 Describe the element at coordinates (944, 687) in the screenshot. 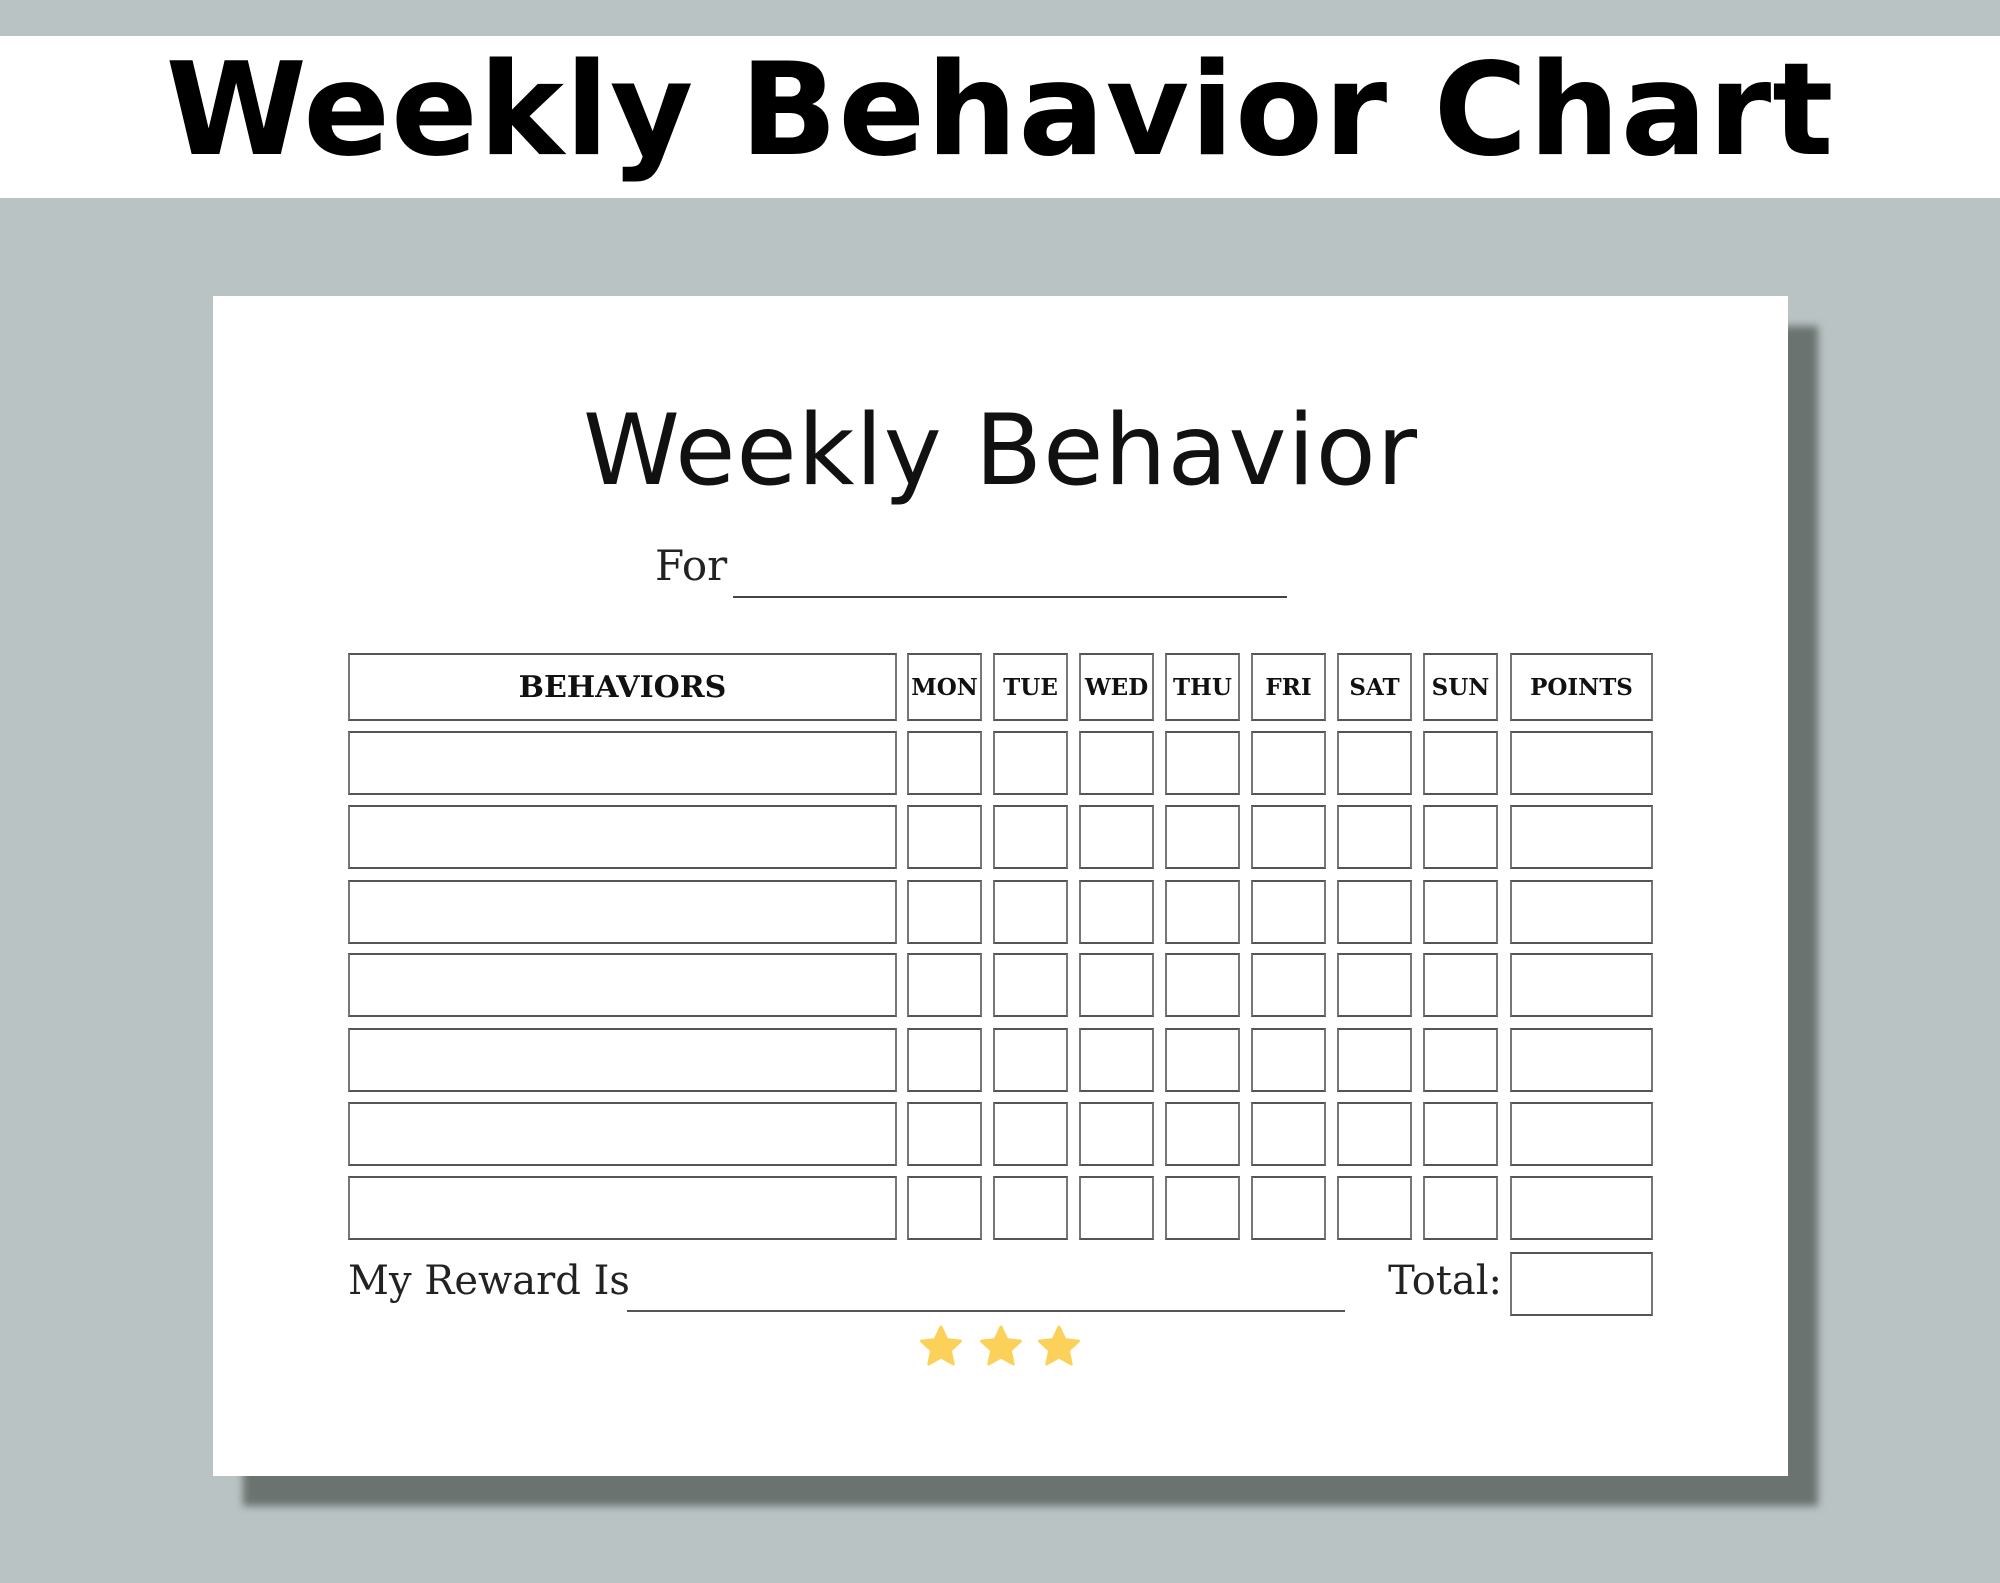

I see `header-mon: MON` at that location.